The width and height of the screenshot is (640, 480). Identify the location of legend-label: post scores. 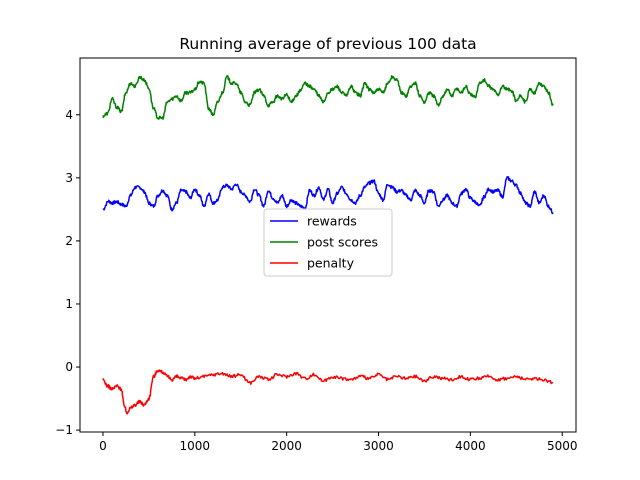
(342, 242).